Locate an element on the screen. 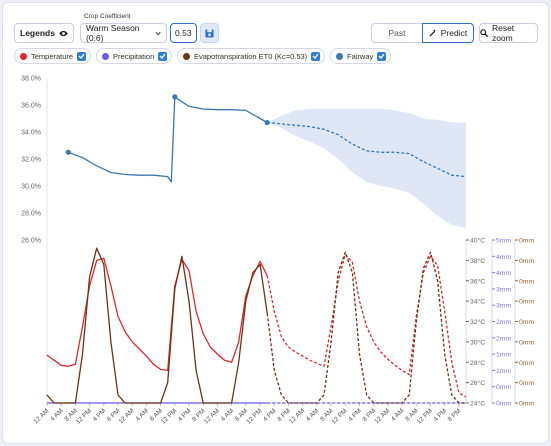 The height and width of the screenshot is (446, 551). zoom-icon is located at coordinates (484, 33).